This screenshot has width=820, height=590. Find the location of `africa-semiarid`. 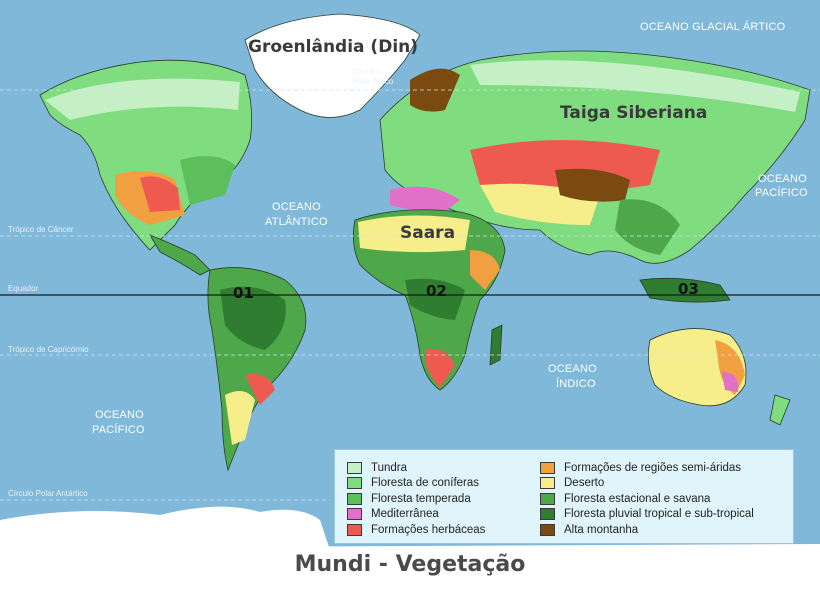

africa-semiarid is located at coordinates (485, 270).